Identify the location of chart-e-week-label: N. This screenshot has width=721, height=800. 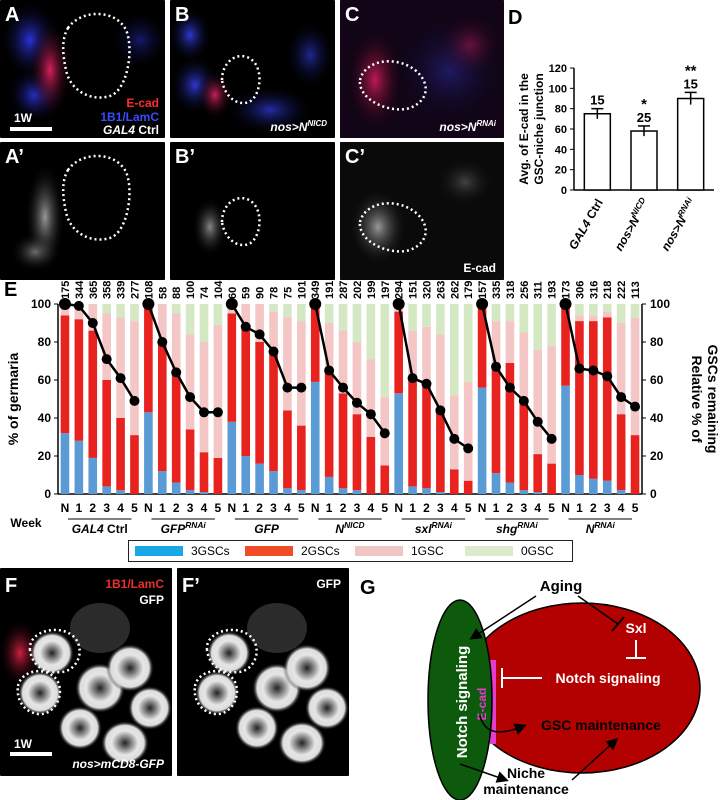
(148, 508).